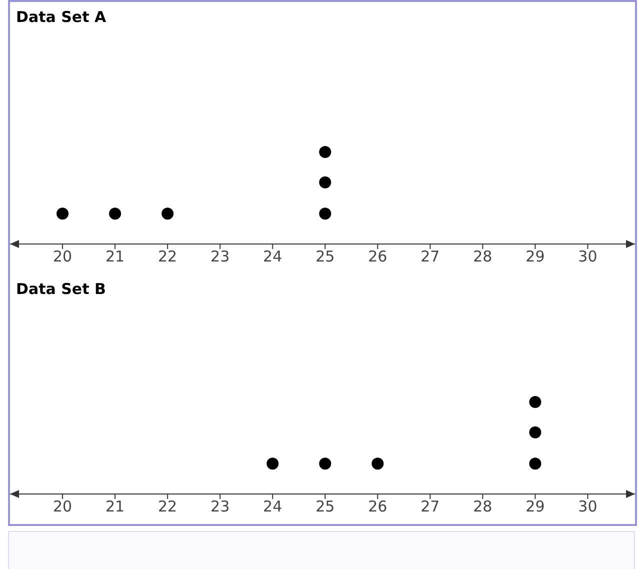 This screenshot has height=569, width=639. What do you see at coordinates (61, 17) in the screenshot?
I see `chart-title: Data Set A` at bounding box center [61, 17].